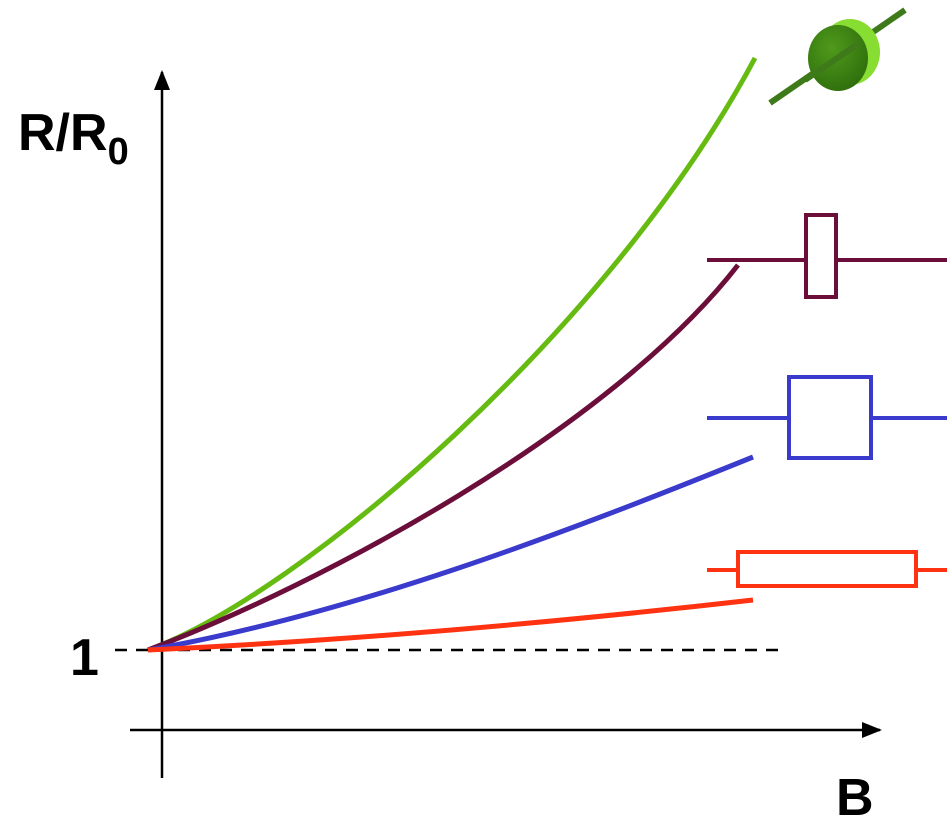 The height and width of the screenshot is (820, 947). What do you see at coordinates (827, 569) in the screenshot?
I see `red-resistor` at bounding box center [827, 569].